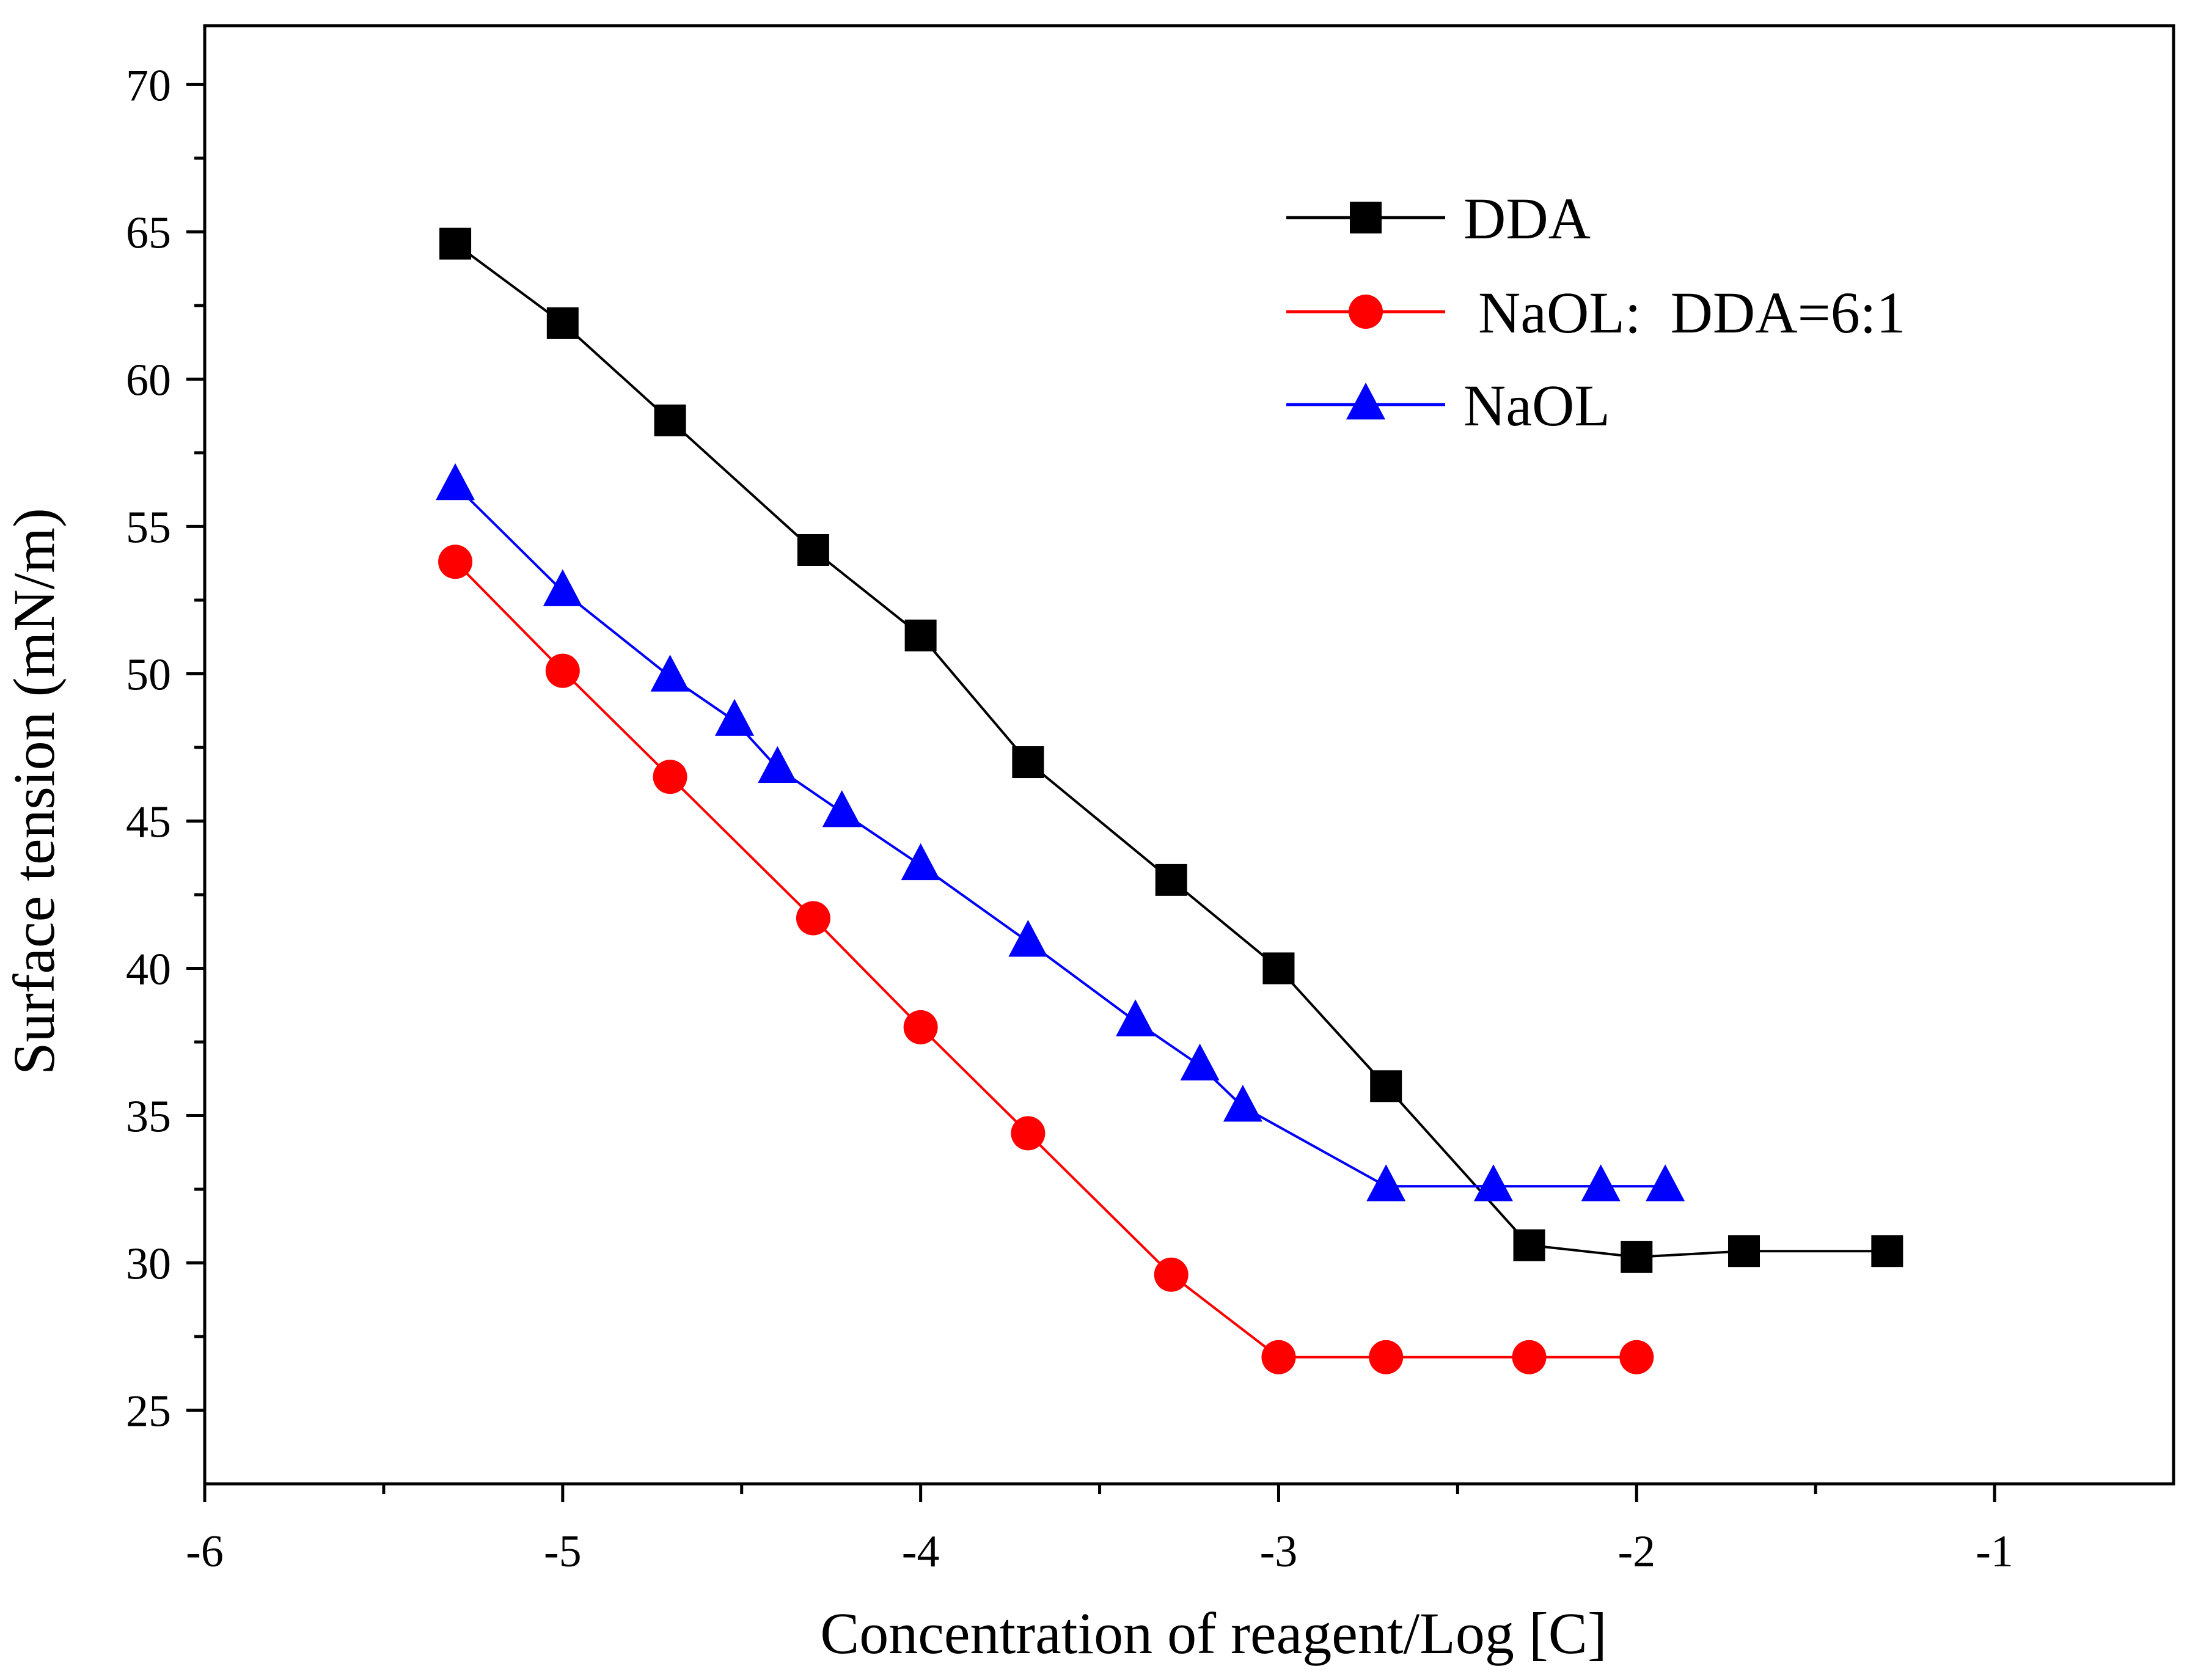 Image resolution: width=2198 pixels, height=1680 pixels. What do you see at coordinates (1438, 218) in the screenshot?
I see `legend-item-dda: DDA` at bounding box center [1438, 218].